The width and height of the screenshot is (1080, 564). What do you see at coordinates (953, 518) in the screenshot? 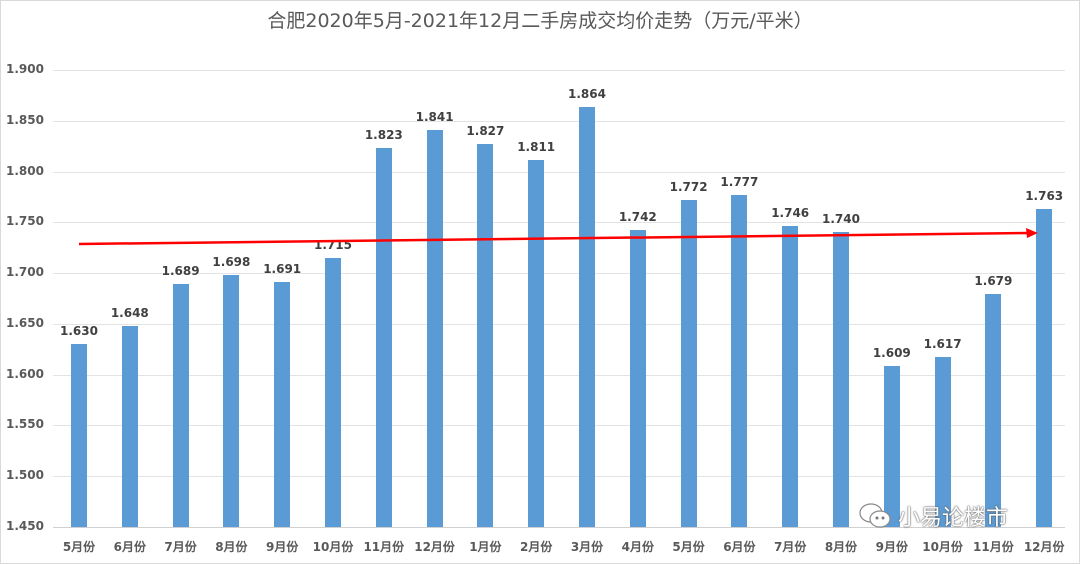
I see `watermark-text: 小易论楼市` at bounding box center [953, 518].